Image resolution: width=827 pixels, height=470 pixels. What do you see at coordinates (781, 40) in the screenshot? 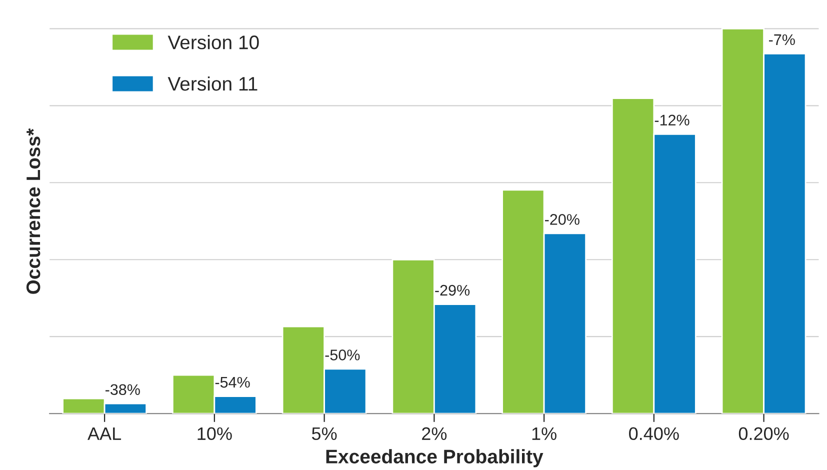
I see `annotation: -7%` at bounding box center [781, 40].